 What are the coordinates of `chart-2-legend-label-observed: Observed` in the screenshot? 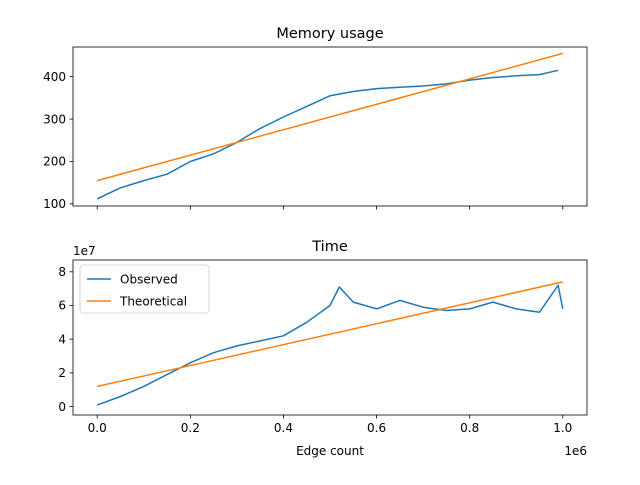 It's located at (149, 279).